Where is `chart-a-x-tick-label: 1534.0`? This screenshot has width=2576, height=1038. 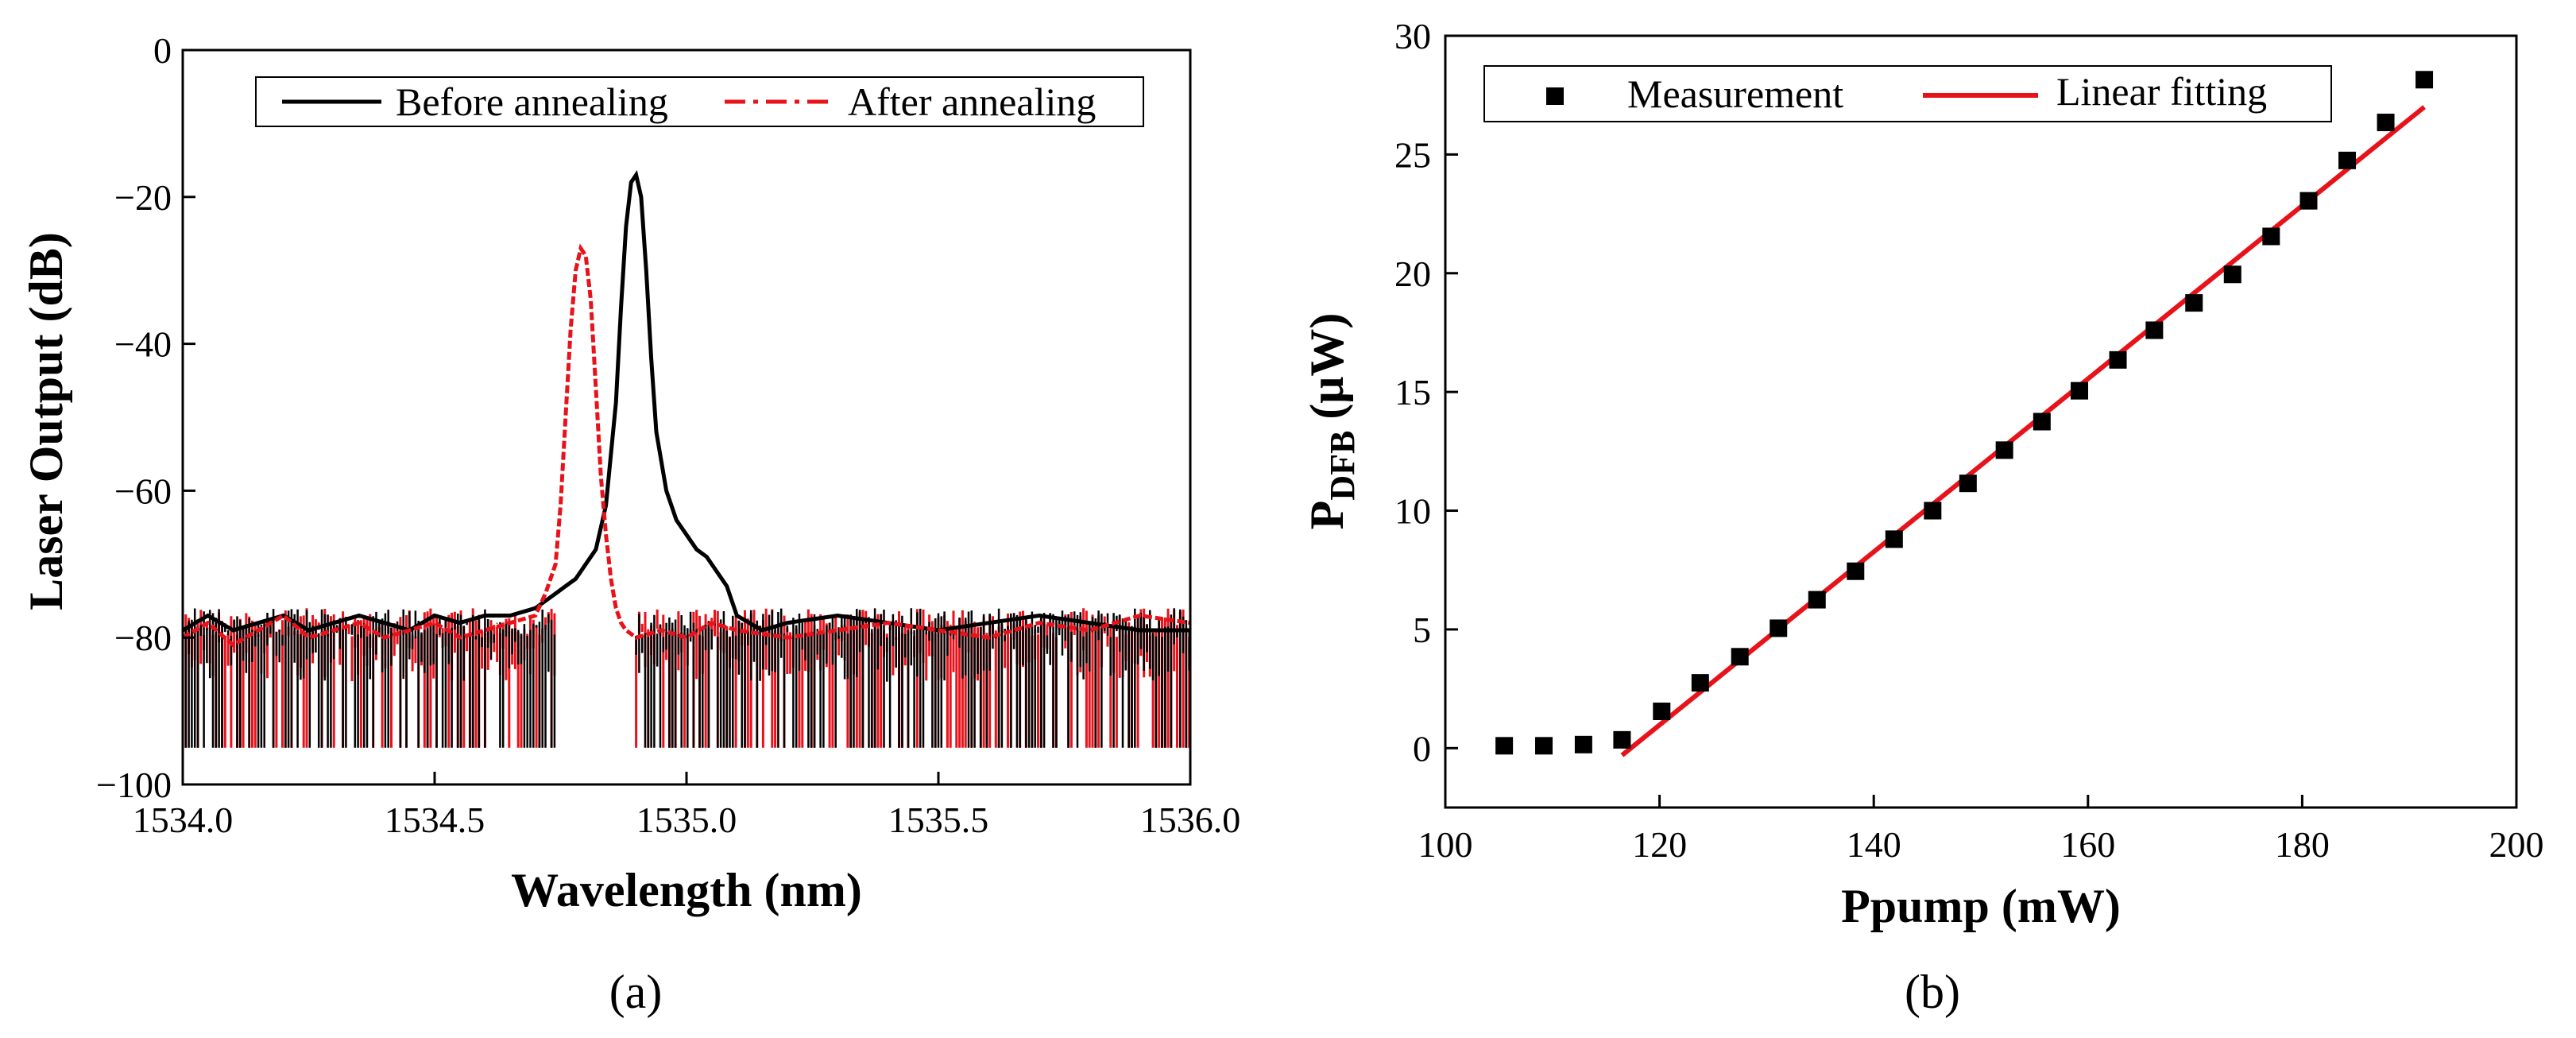
chart-a-x-tick-label: 1534.0 is located at coordinates (183, 820).